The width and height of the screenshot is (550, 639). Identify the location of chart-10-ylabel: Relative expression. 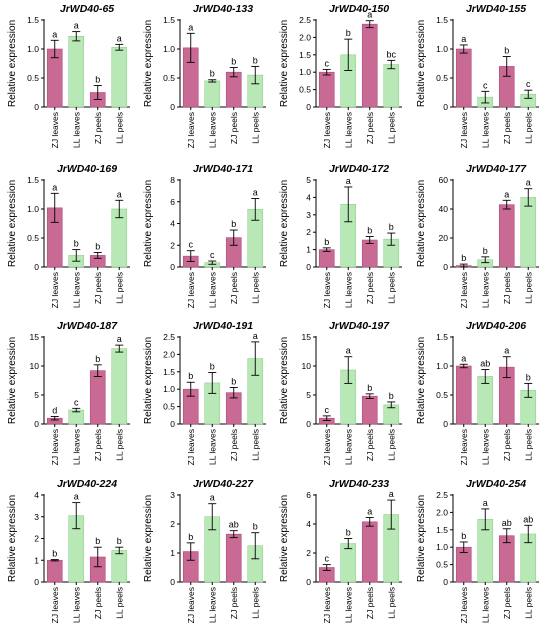
(284, 380).